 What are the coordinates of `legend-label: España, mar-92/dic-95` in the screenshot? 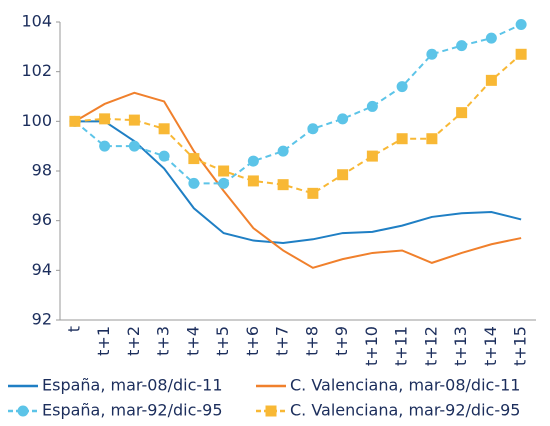 It's located at (132, 410).